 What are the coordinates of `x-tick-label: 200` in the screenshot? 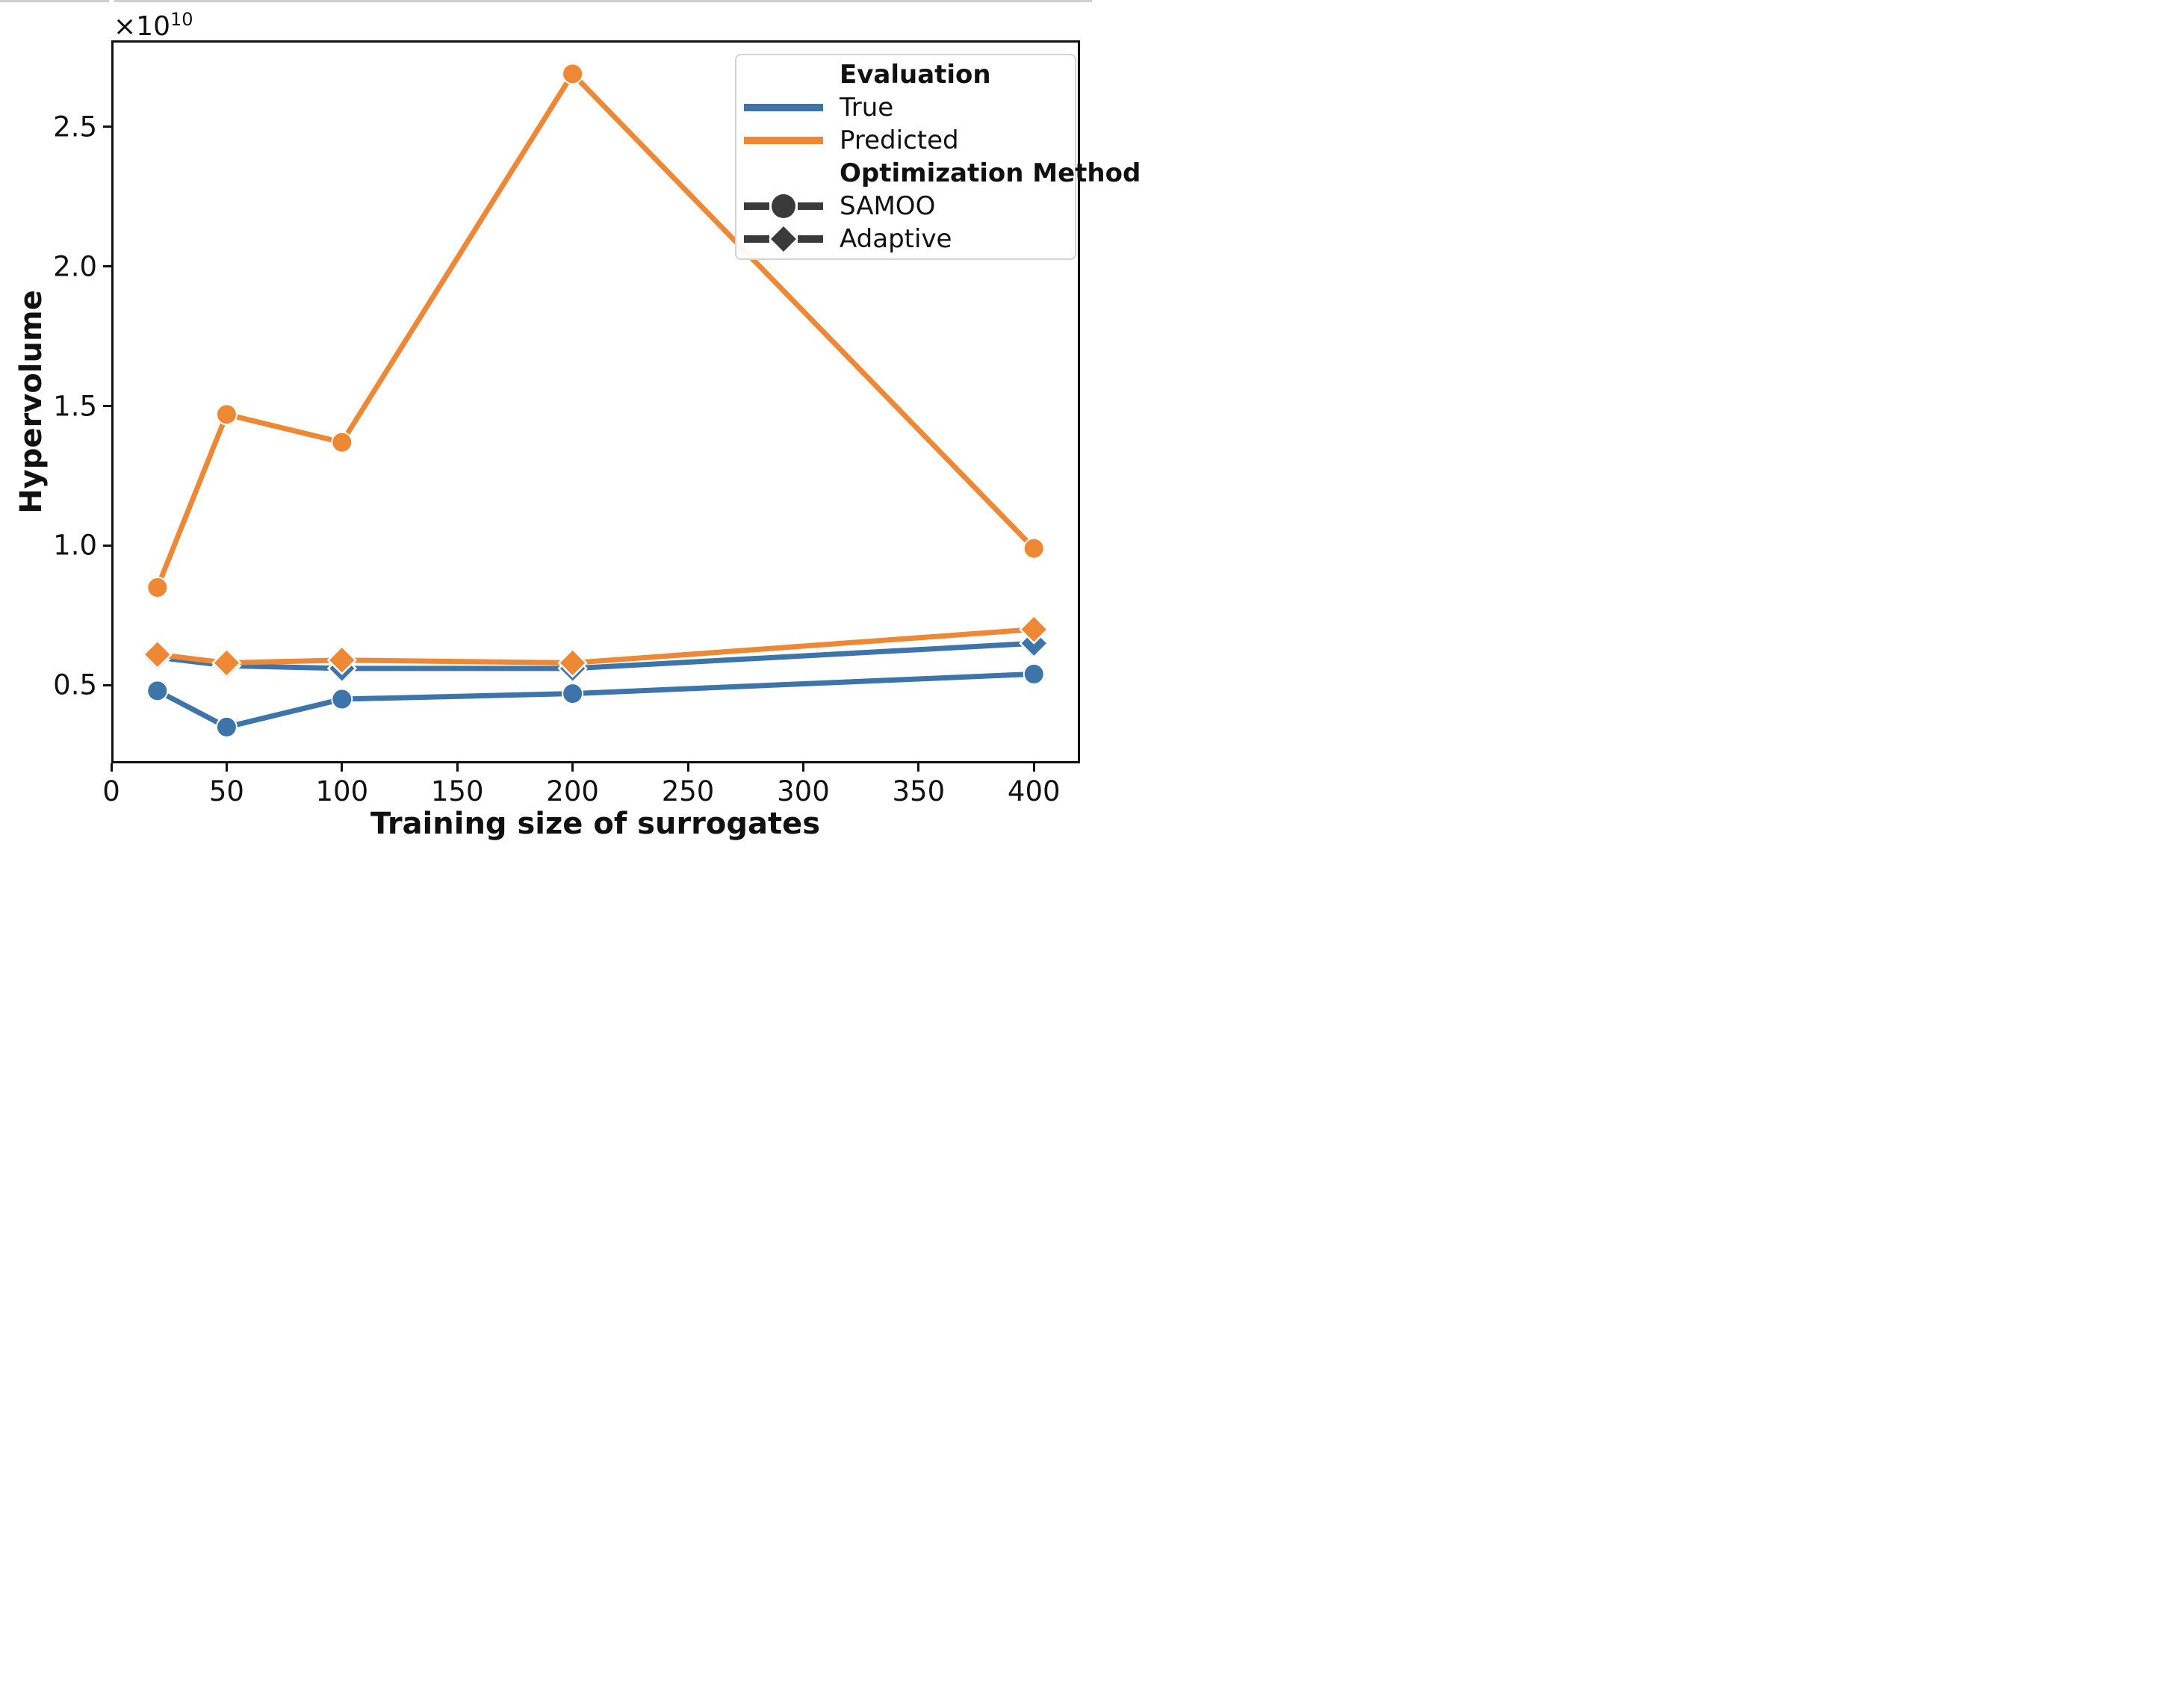 It's located at (572, 791).